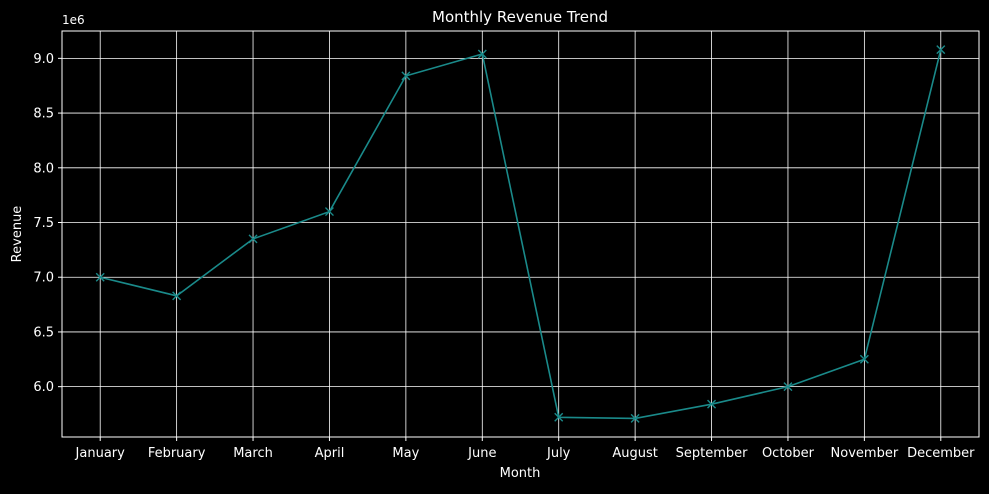 The image size is (989, 494). Describe the element at coordinates (43, 59) in the screenshot. I see `y-tick-label: 9.0` at that location.